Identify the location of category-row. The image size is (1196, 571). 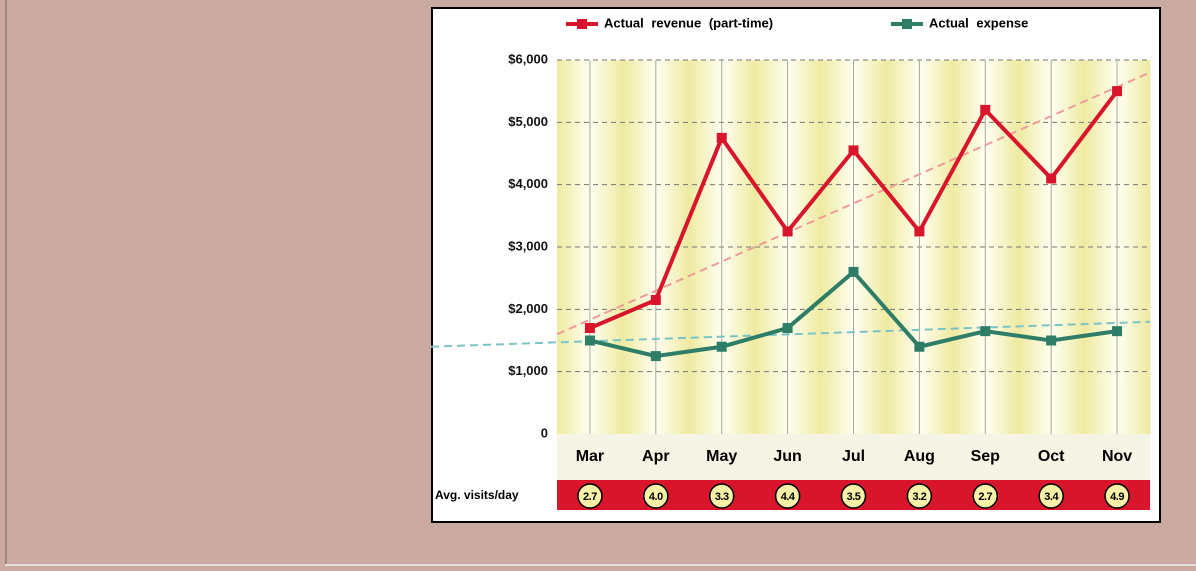
(853, 457).